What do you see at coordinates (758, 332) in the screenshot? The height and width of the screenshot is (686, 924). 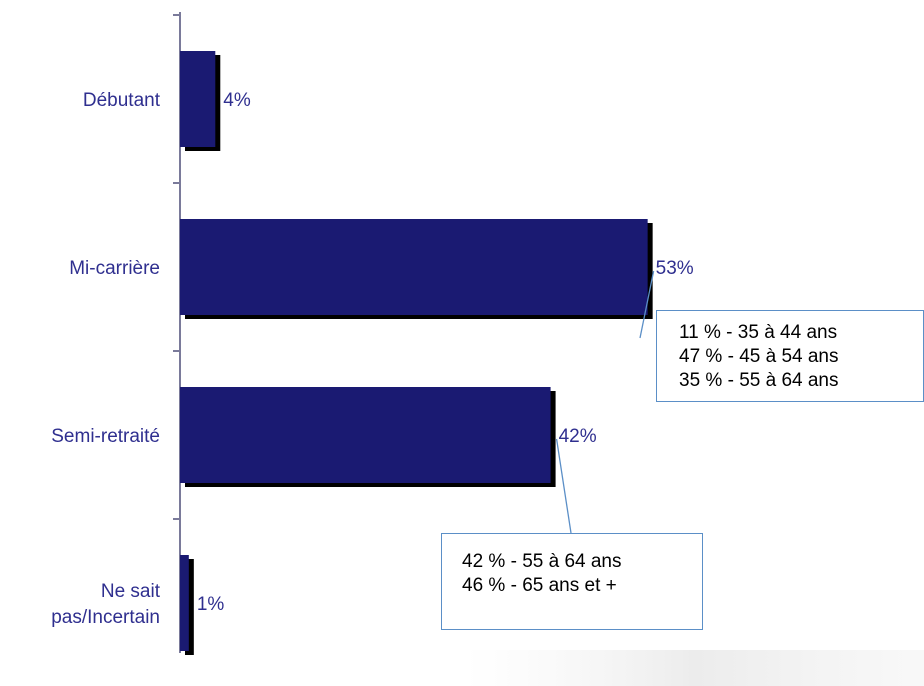 I see `callout-text: 11 % - 35 à 44 ans` at bounding box center [758, 332].